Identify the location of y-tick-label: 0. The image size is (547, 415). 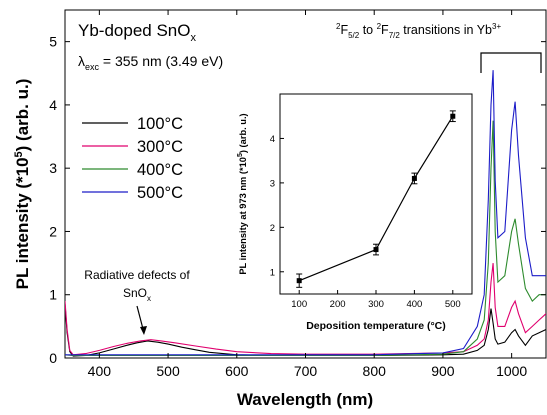
(53, 358).